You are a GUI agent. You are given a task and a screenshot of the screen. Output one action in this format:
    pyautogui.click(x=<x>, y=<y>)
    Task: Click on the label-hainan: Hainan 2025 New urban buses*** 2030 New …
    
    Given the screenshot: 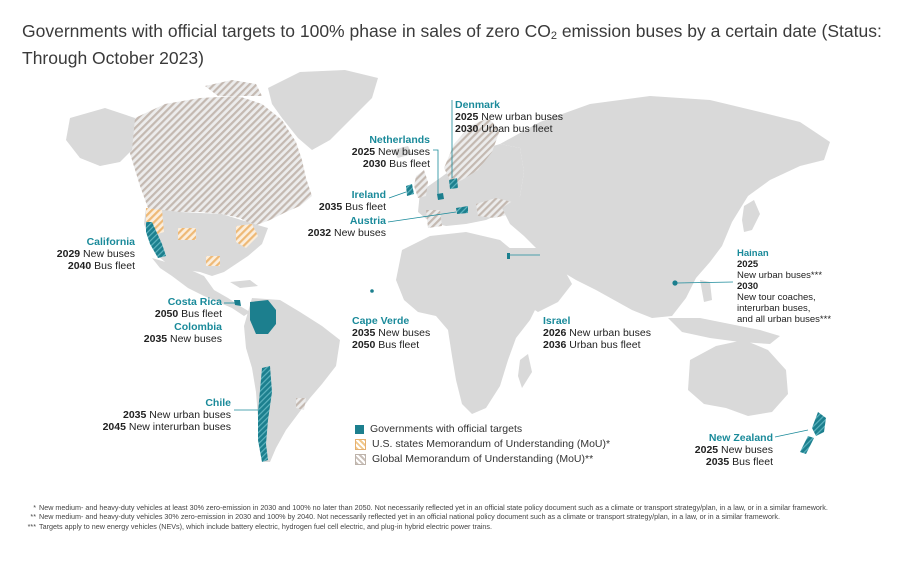 What is the action you would take?
    pyautogui.click(x=784, y=286)
    